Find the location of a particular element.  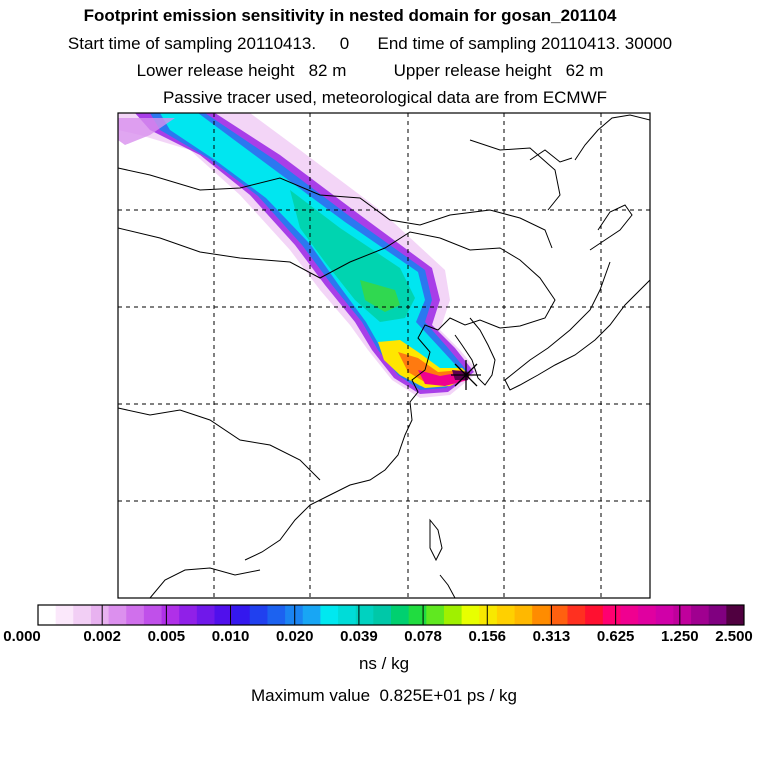

border-russia-east is located at coordinates (515, 175).